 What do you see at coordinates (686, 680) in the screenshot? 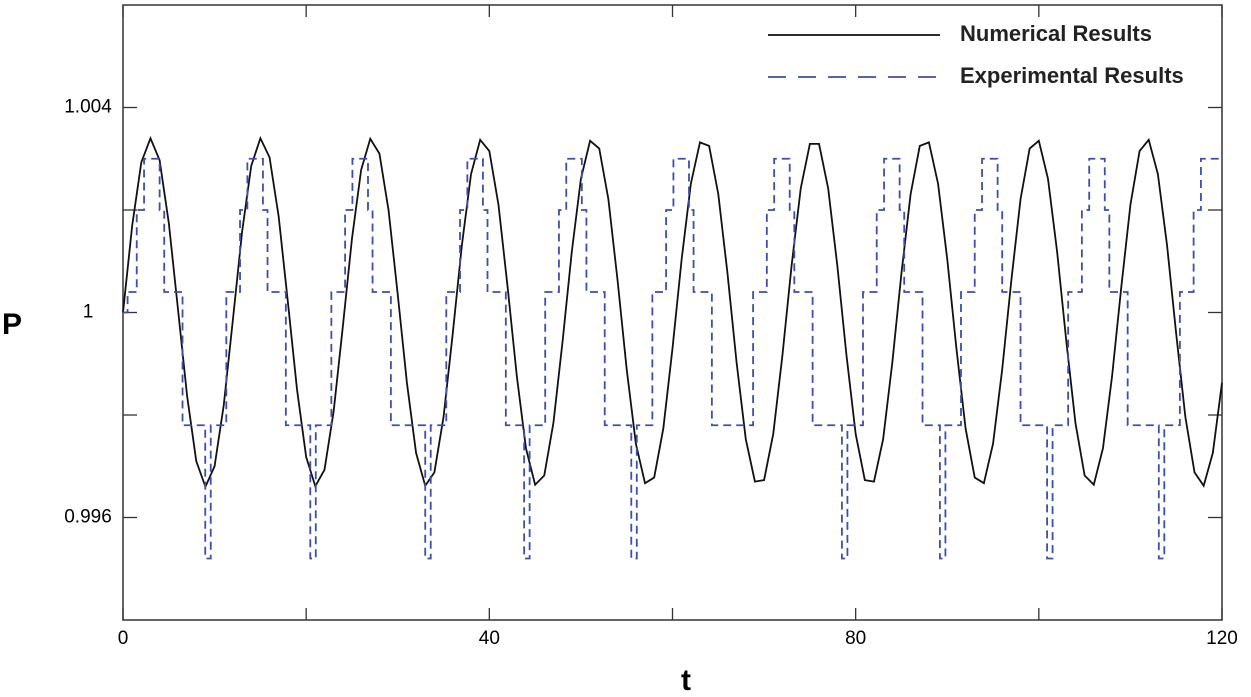
I see `x-axis-title: t` at bounding box center [686, 680].